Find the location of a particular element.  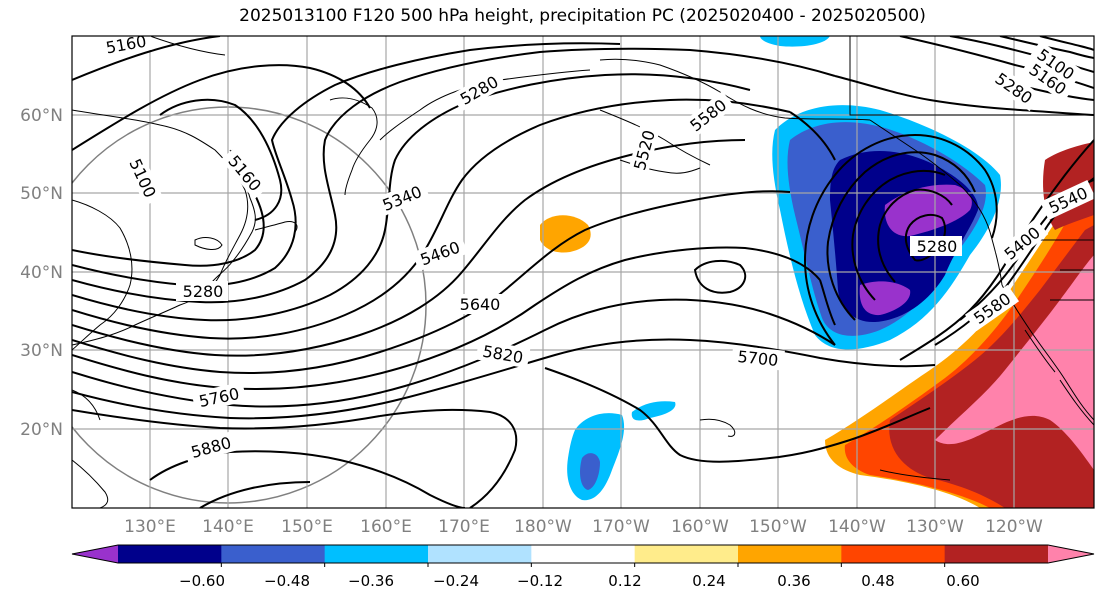

precip-anomaly-orange-dateline is located at coordinates (565, 234).